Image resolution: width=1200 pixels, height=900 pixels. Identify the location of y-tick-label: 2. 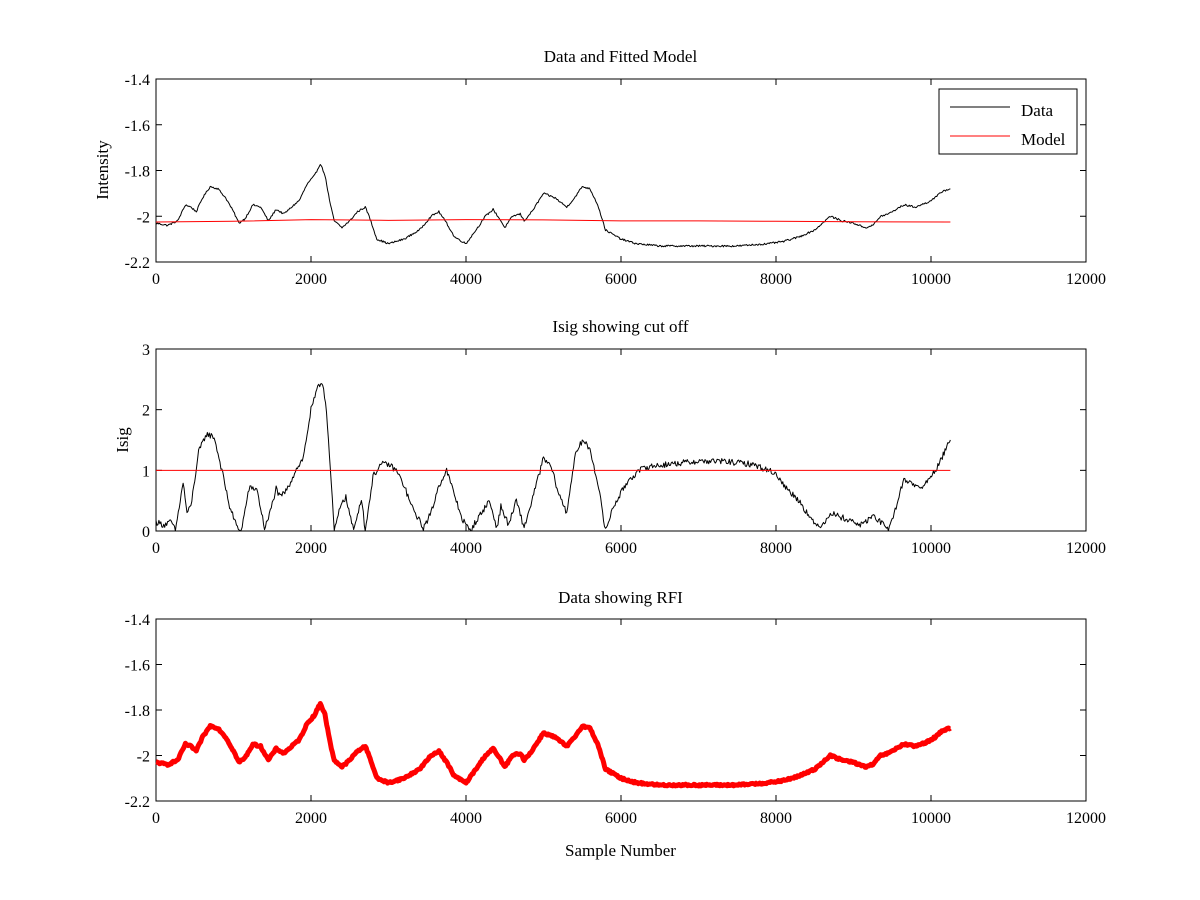
(146, 411).